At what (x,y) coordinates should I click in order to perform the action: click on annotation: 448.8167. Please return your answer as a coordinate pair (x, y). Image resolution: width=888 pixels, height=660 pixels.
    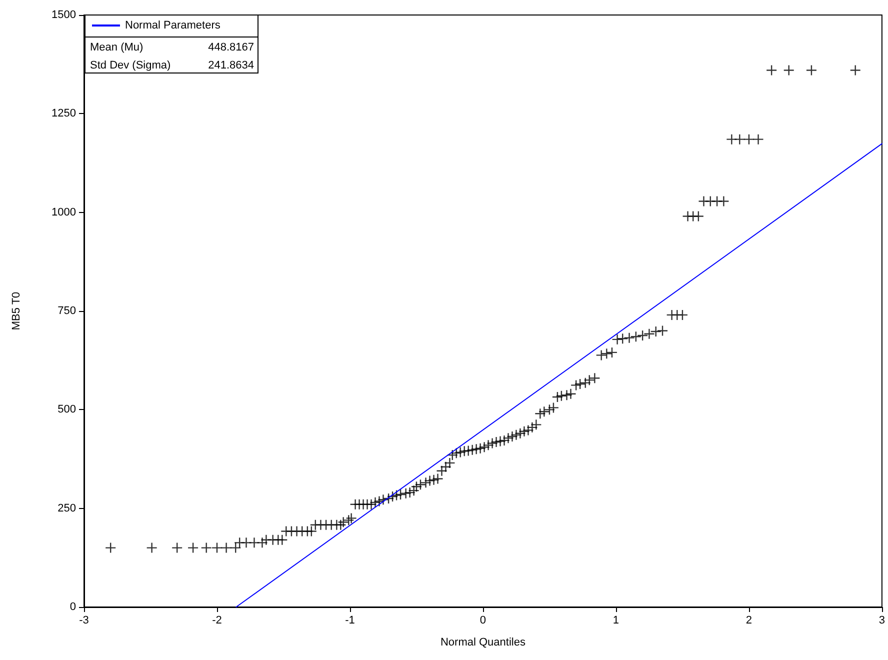
    Looking at the image, I should click on (231, 48).